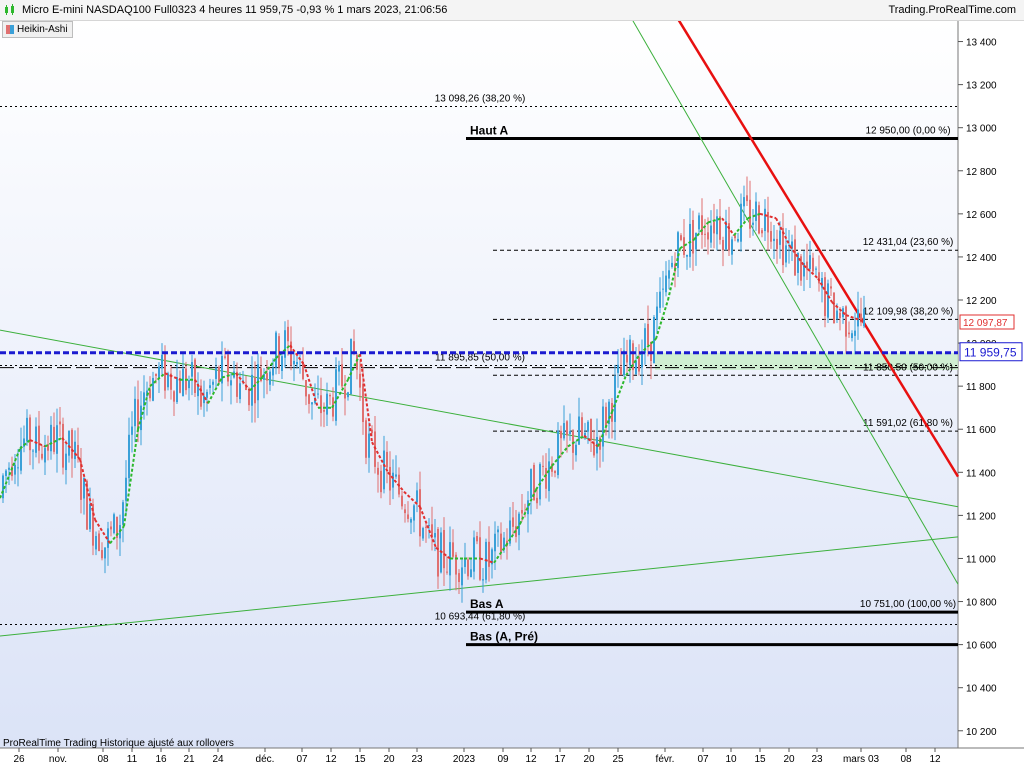 This screenshot has height=773, width=1024. Describe the element at coordinates (981, 646) in the screenshot. I see `y-tick-label: 10 600` at that location.